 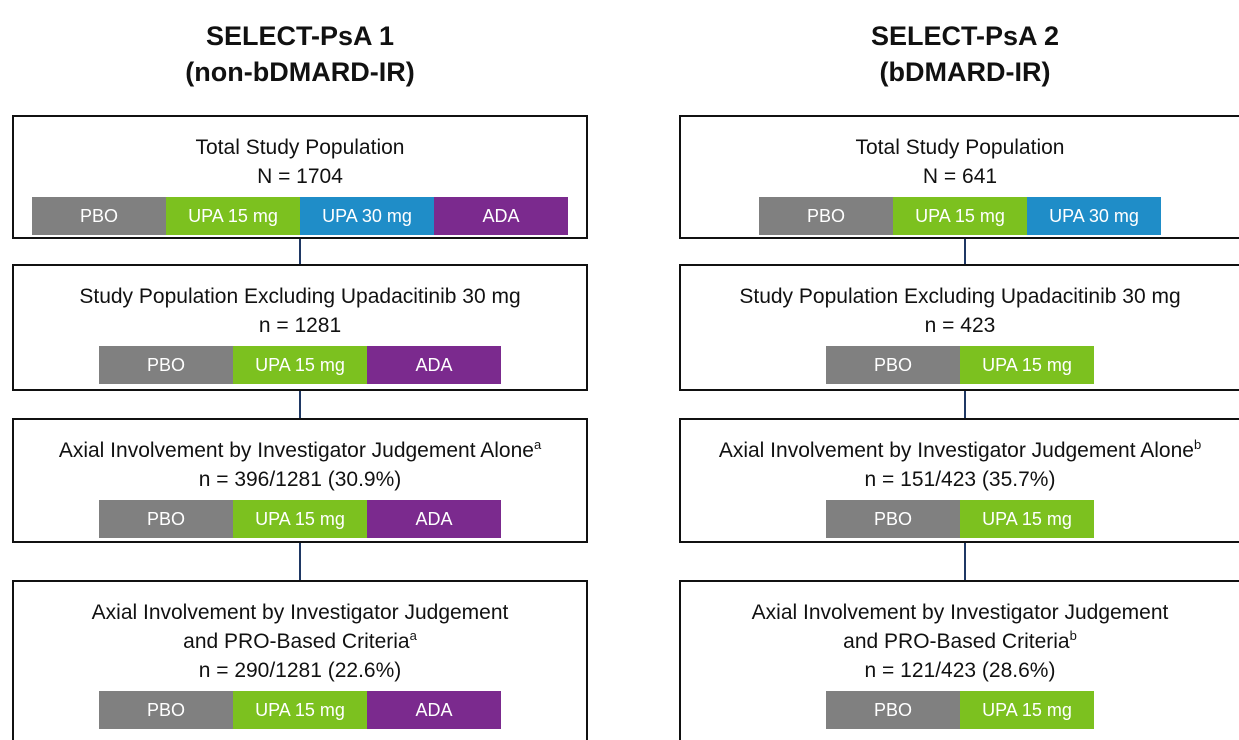 I want to click on box-count: n = 121/423 (28.6%), so click(x=960, y=670).